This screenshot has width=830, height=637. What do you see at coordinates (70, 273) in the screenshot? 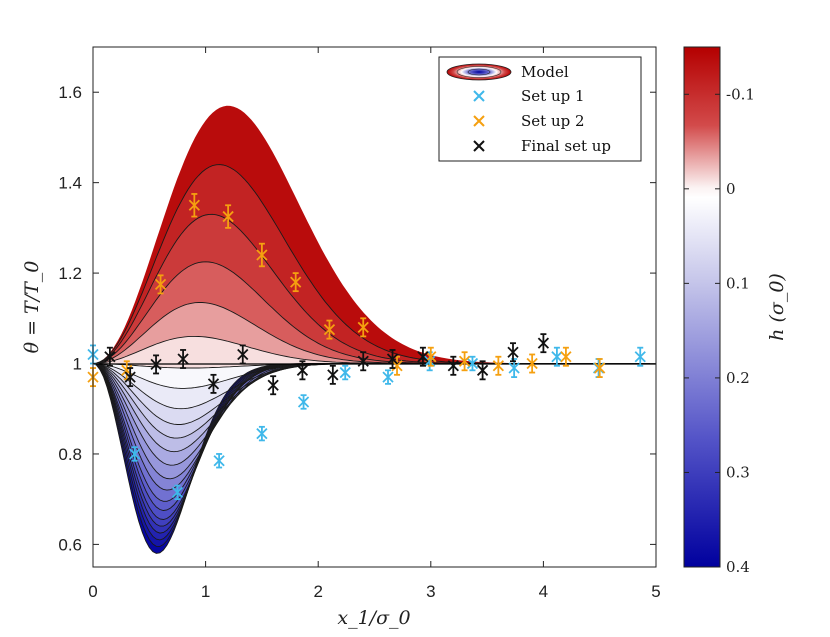
I see `y-tick-label: 1.2` at bounding box center [70, 273].